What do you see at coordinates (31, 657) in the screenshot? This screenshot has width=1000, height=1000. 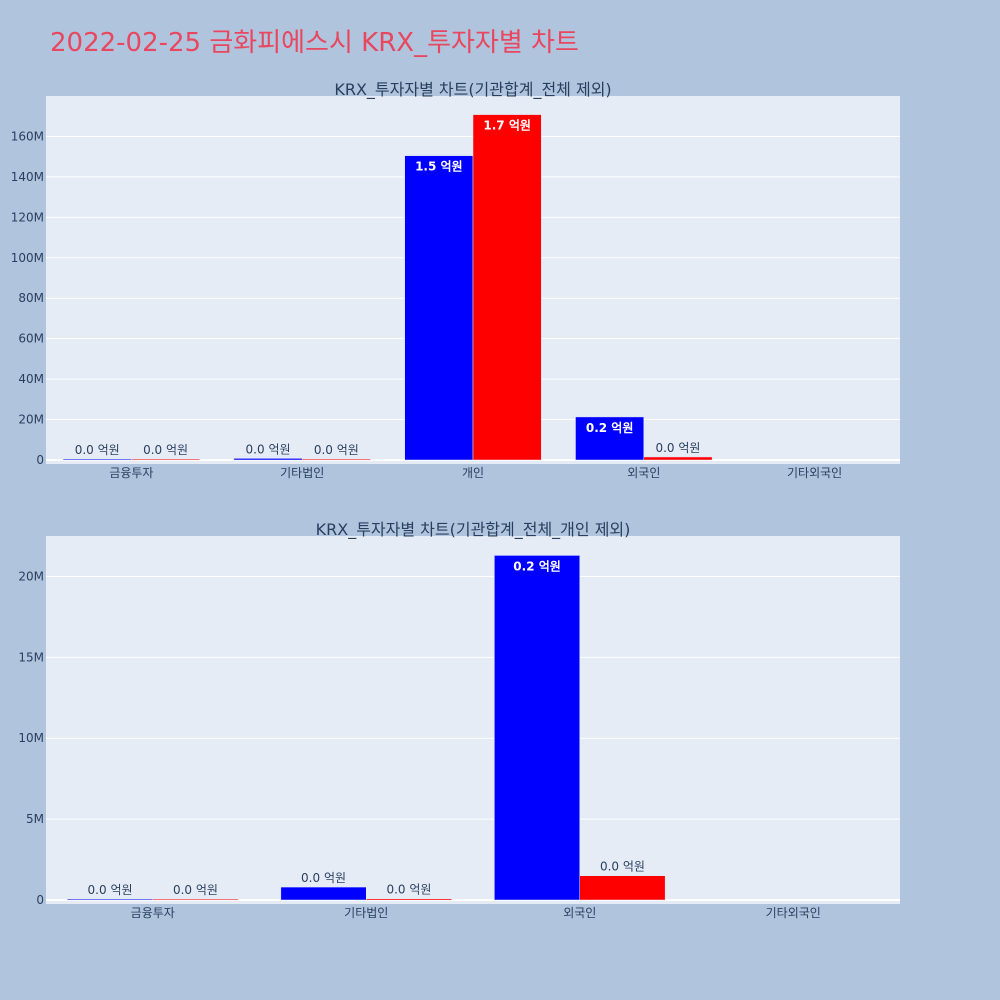 I see `y-tick-label: 15M` at bounding box center [31, 657].